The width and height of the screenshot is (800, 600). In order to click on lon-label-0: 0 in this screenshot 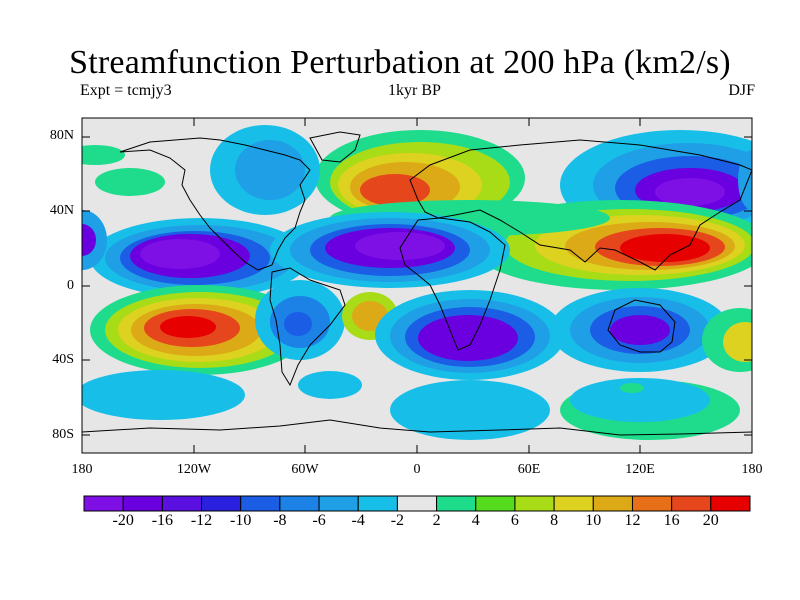, I will do `click(417, 469)`.